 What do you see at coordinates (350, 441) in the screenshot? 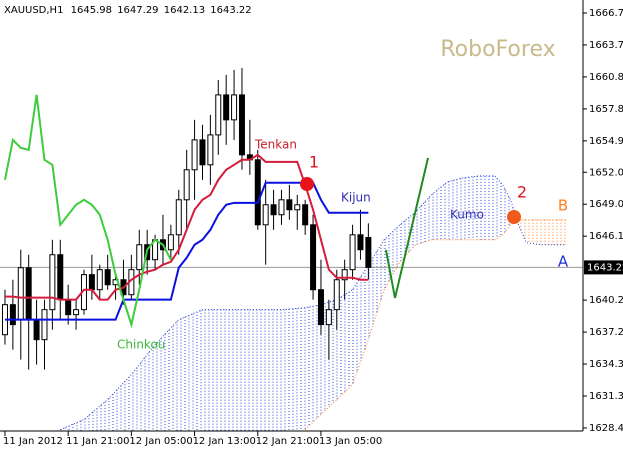
I see `x-tick-label: 13 Jan 05:00` at bounding box center [350, 441].